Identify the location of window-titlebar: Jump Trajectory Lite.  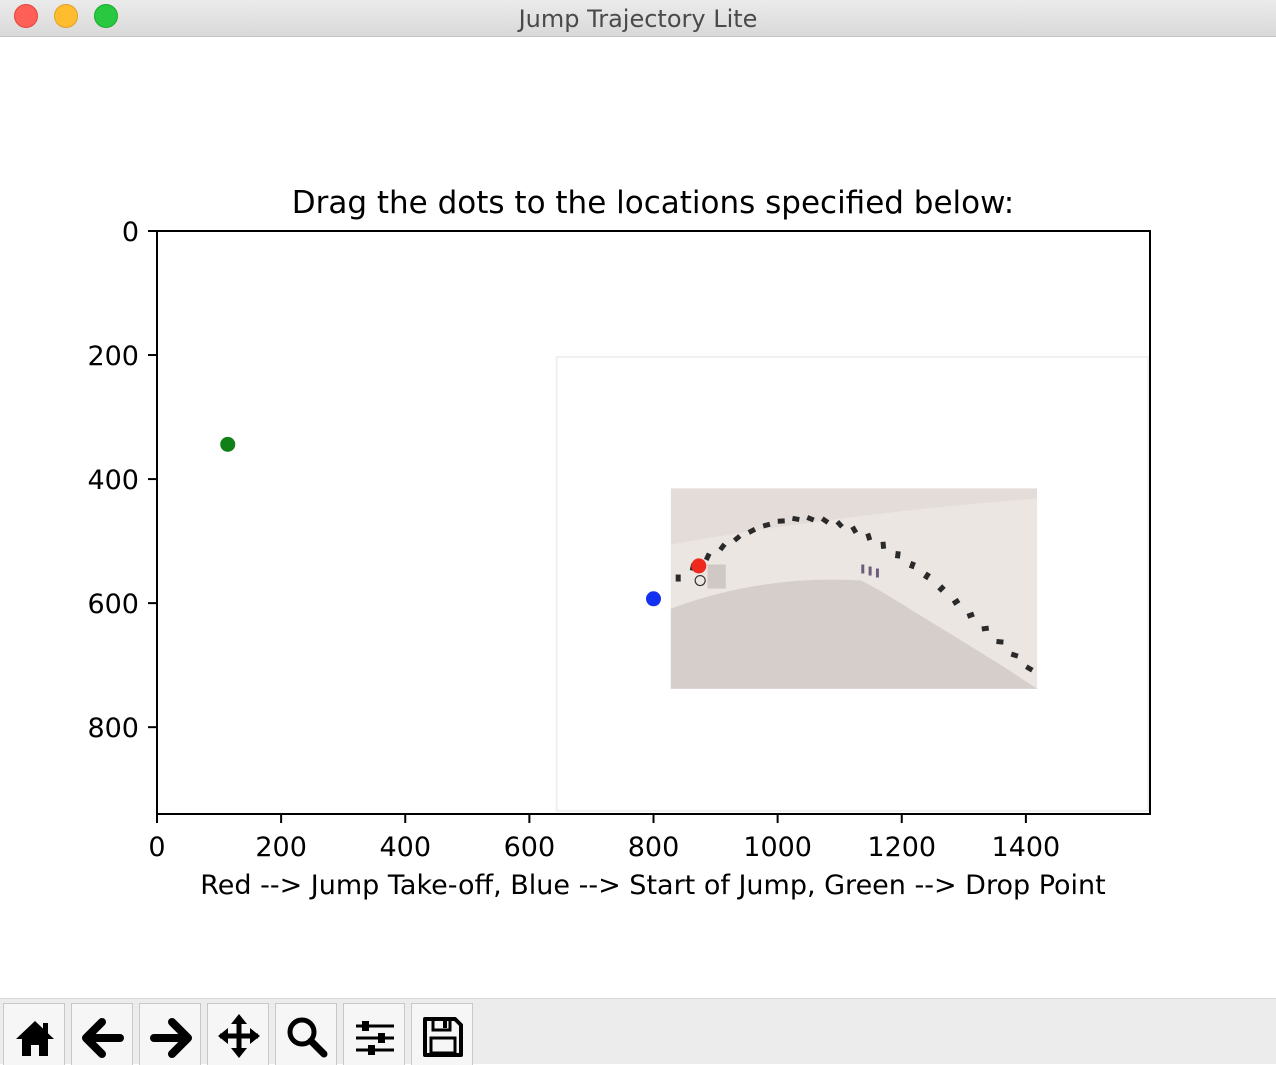
(638, 18).